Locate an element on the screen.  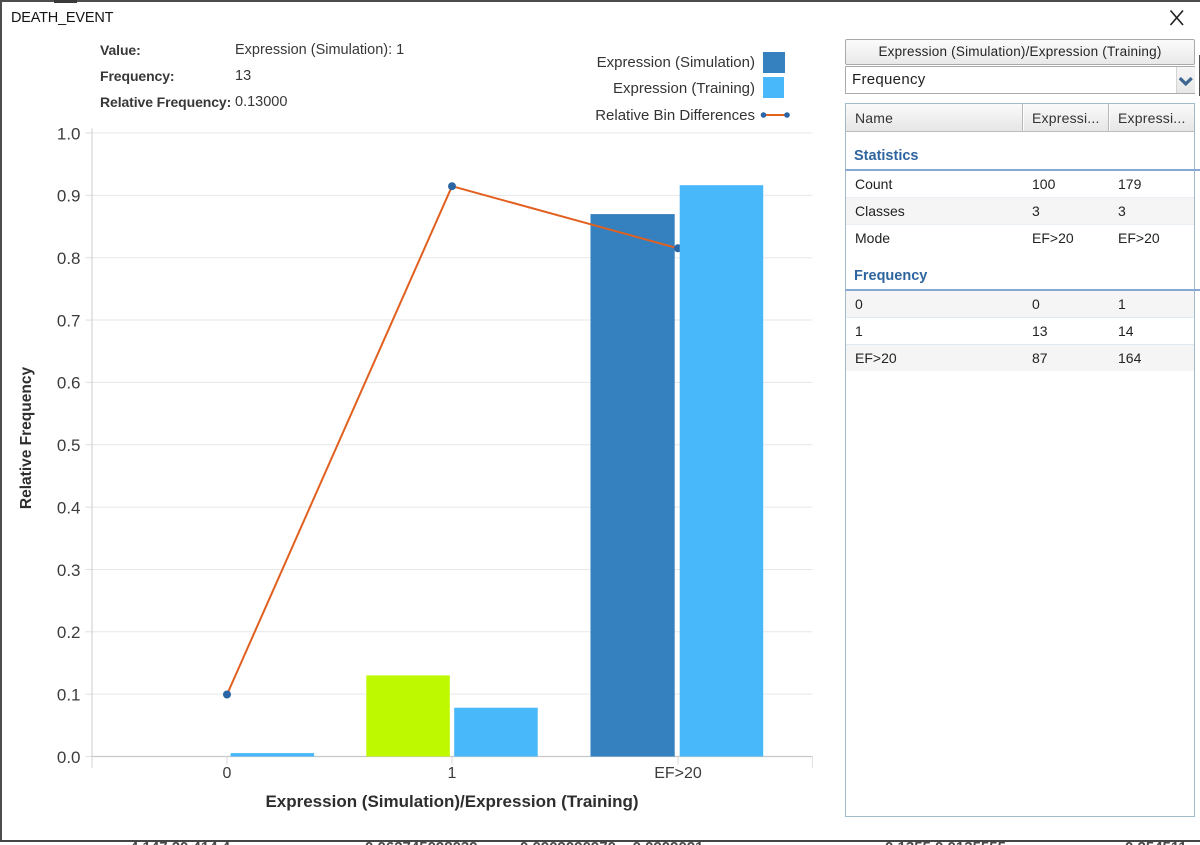
svg-text: 0.3 is located at coordinates (69, 570).